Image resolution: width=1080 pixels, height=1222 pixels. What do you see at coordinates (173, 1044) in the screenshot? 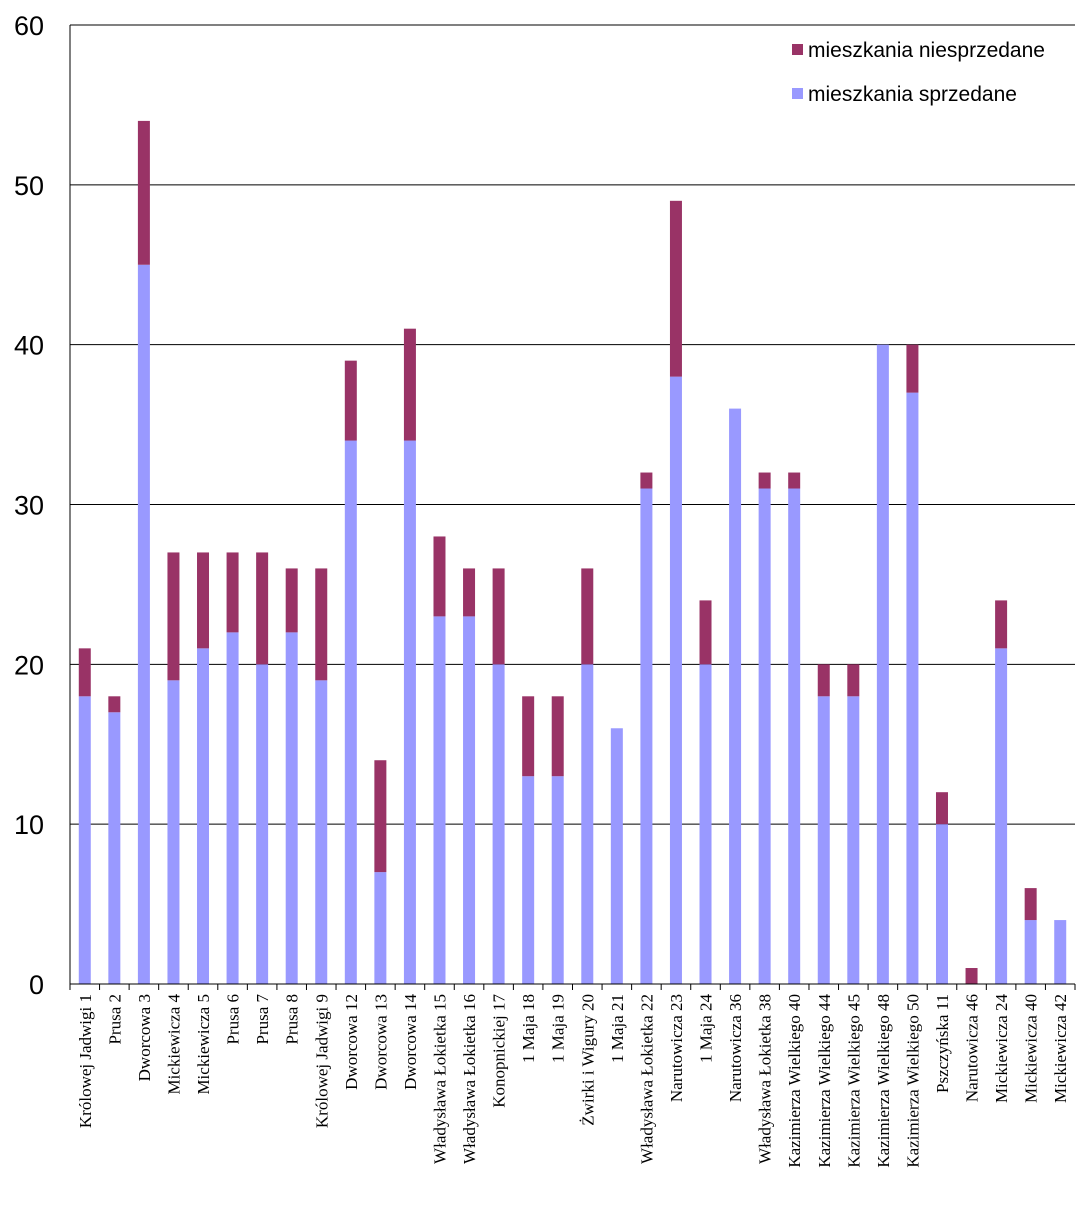
I see `x-tick-label-mickiewicza-4: Mickiewicza 4` at bounding box center [173, 1044].